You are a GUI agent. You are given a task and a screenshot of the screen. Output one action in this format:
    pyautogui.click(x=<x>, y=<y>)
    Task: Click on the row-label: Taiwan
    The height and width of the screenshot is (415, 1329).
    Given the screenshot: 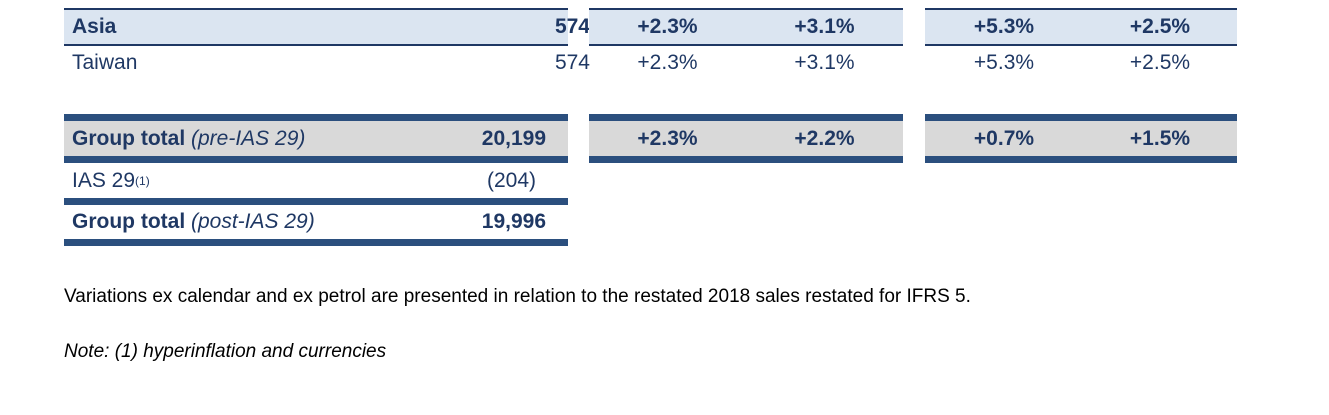 What is the action you would take?
    pyautogui.click(x=105, y=62)
    